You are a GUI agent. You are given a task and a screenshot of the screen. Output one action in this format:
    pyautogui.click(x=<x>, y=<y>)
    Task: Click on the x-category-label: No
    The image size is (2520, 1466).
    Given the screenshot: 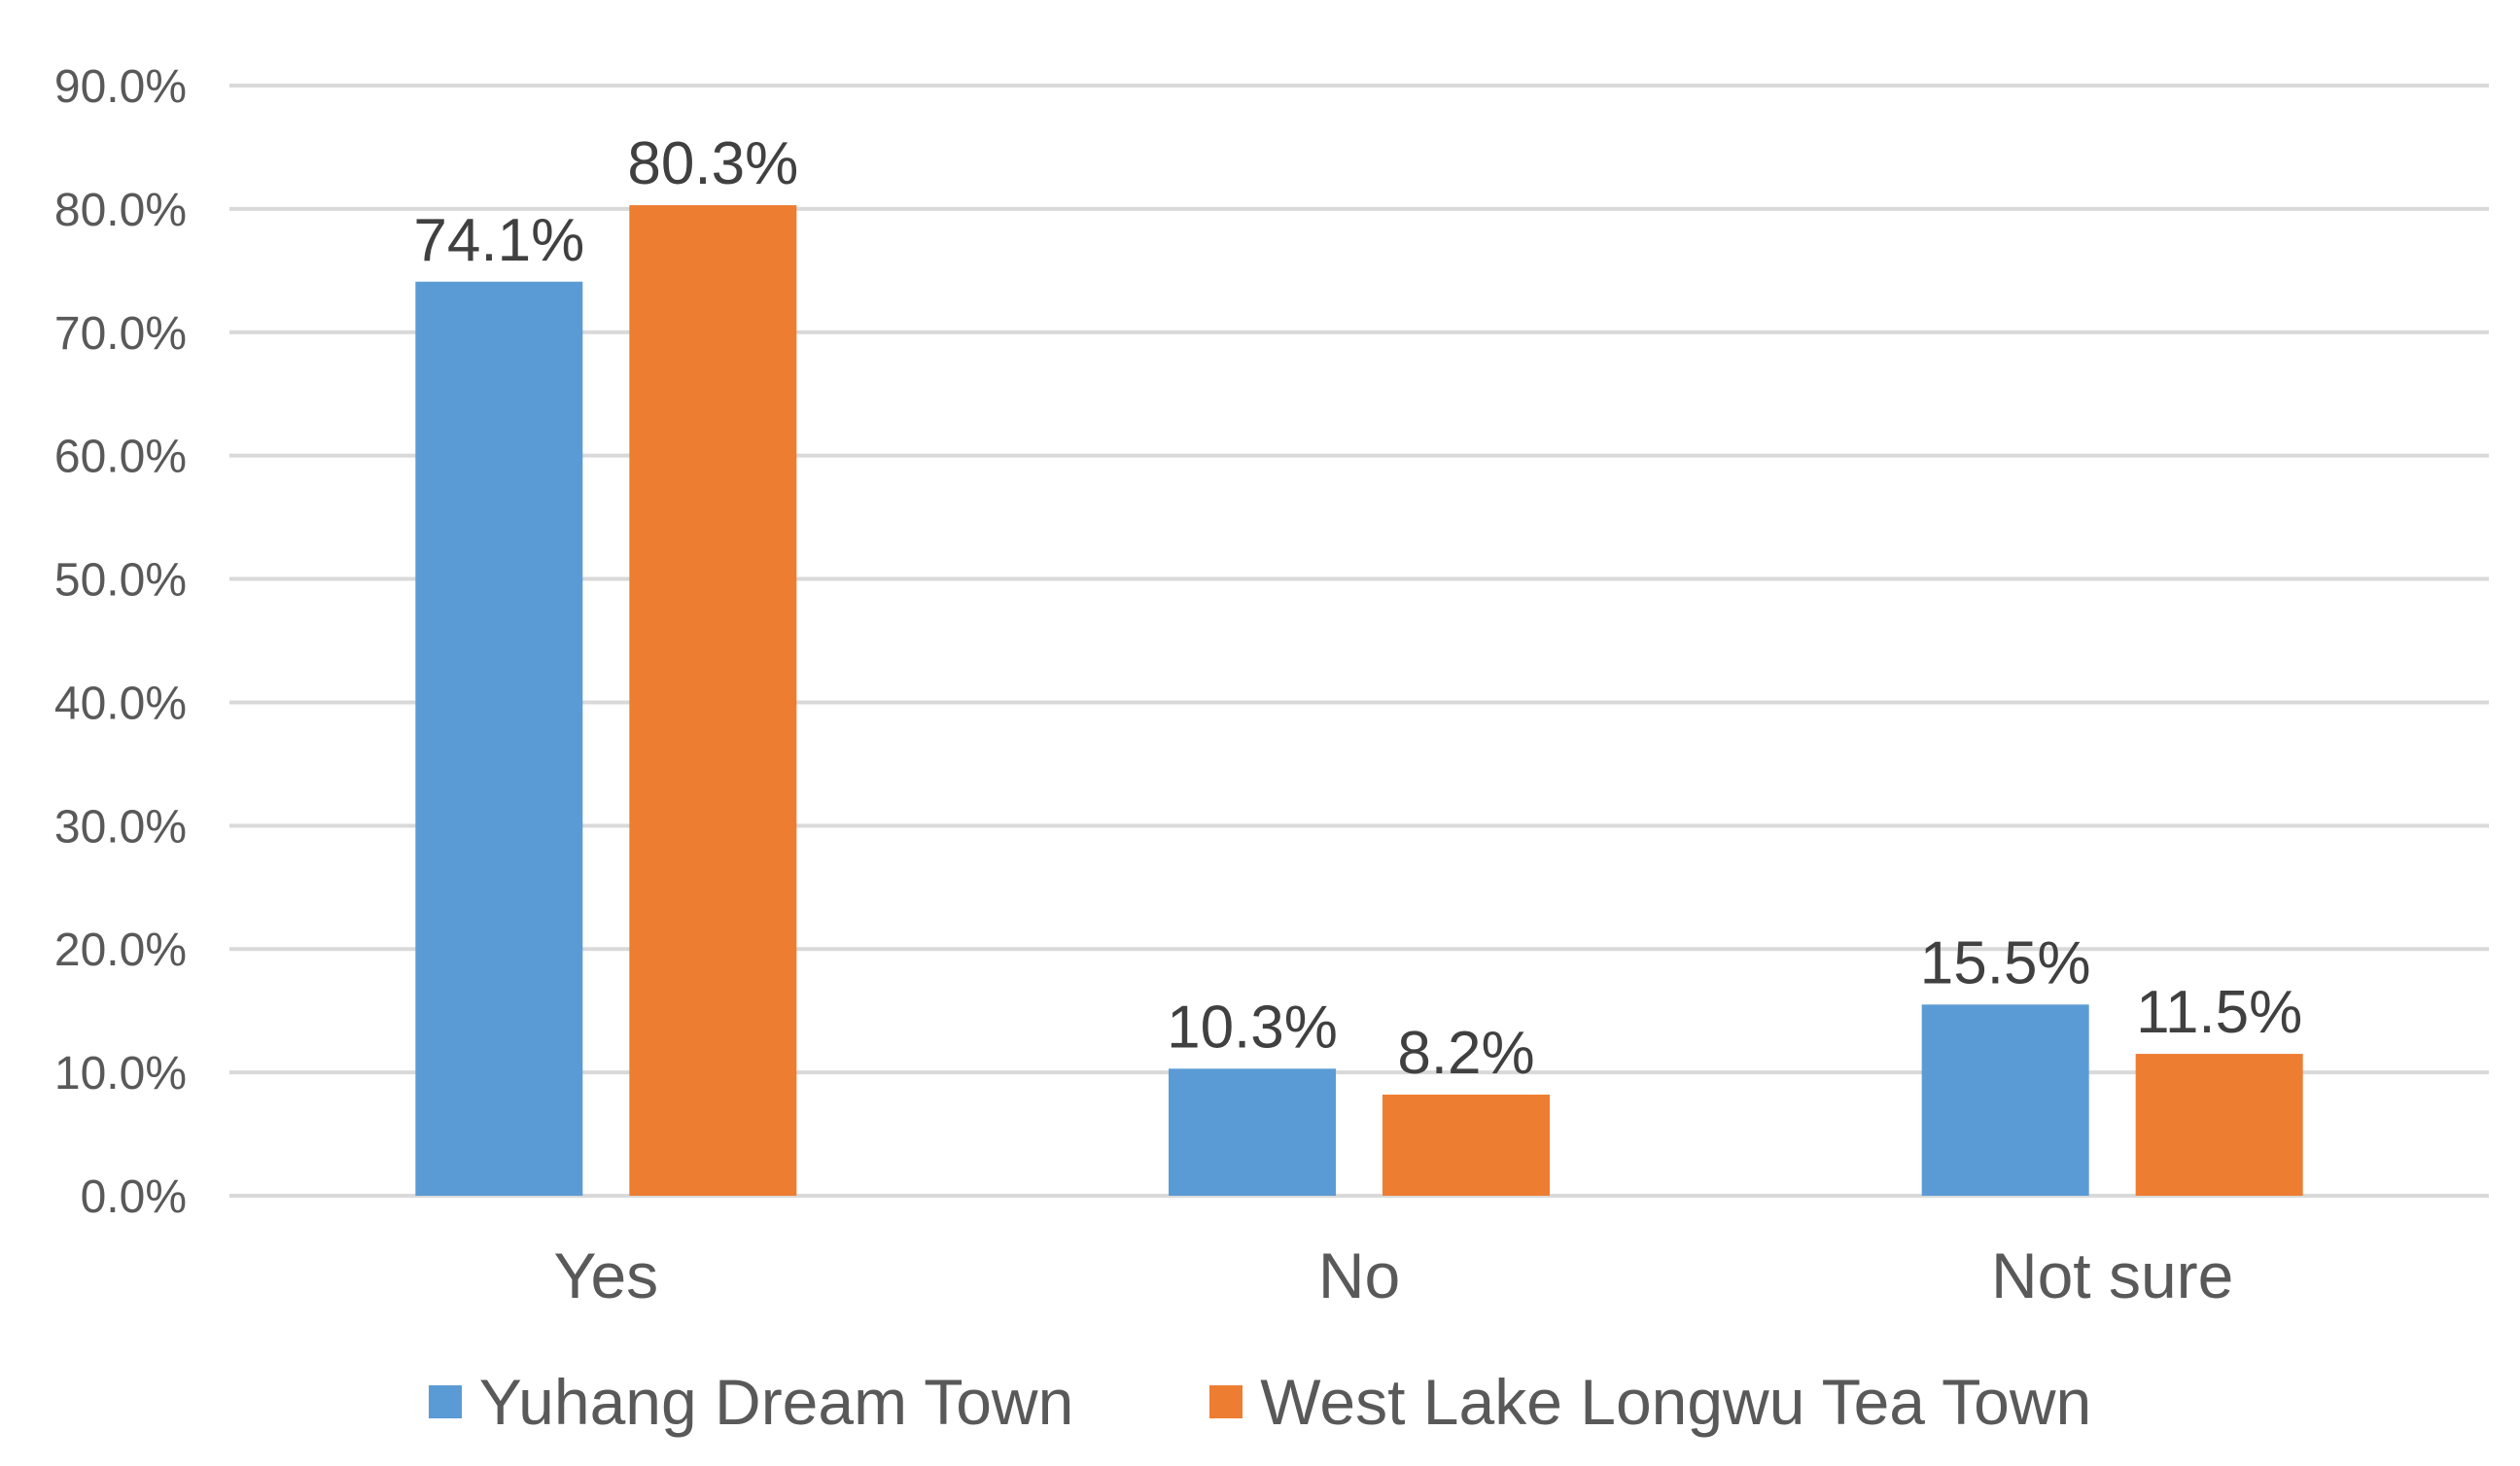 What is the action you would take?
    pyautogui.click(x=1359, y=1275)
    